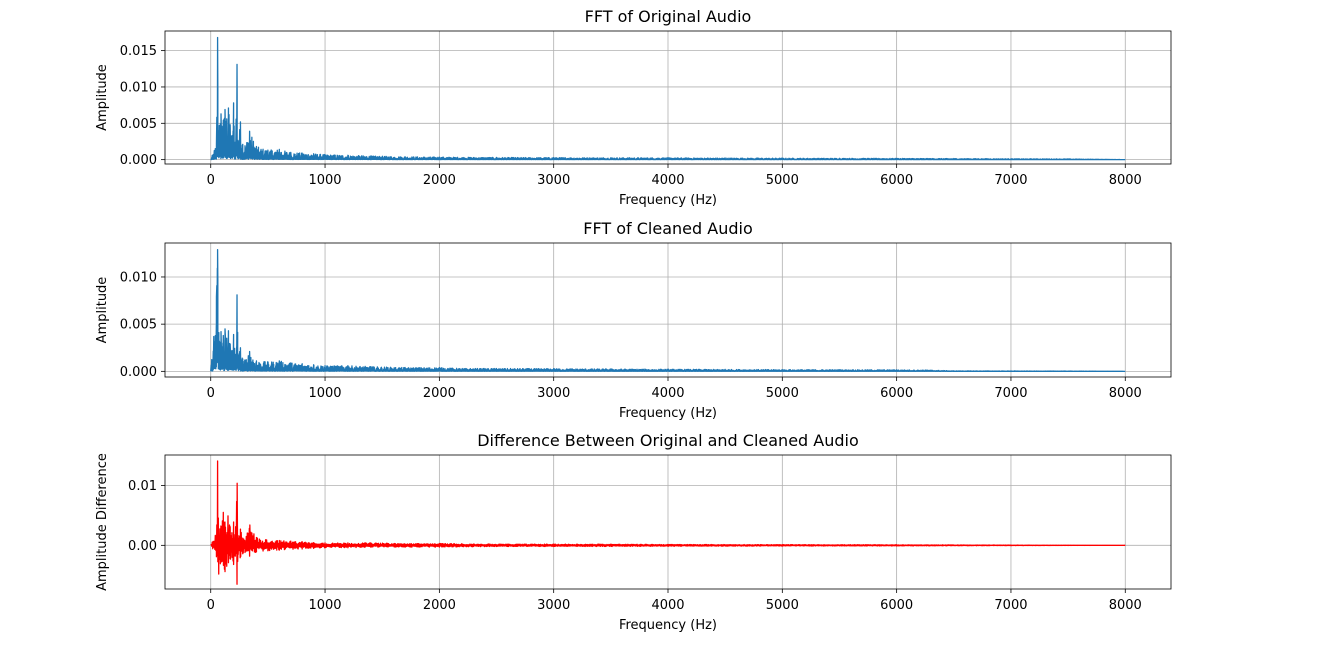 This screenshot has width=1318, height=662. What do you see at coordinates (142, 486) in the screenshot?
I see `y-tick-label: 0.01` at bounding box center [142, 486].